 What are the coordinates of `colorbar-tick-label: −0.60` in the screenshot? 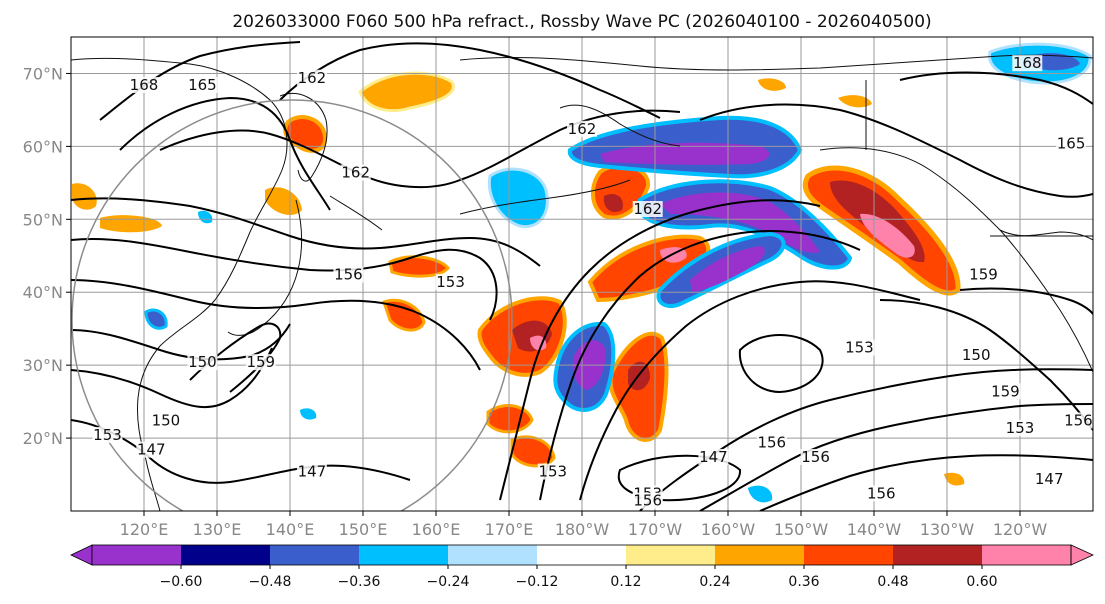 It's located at (181, 582).